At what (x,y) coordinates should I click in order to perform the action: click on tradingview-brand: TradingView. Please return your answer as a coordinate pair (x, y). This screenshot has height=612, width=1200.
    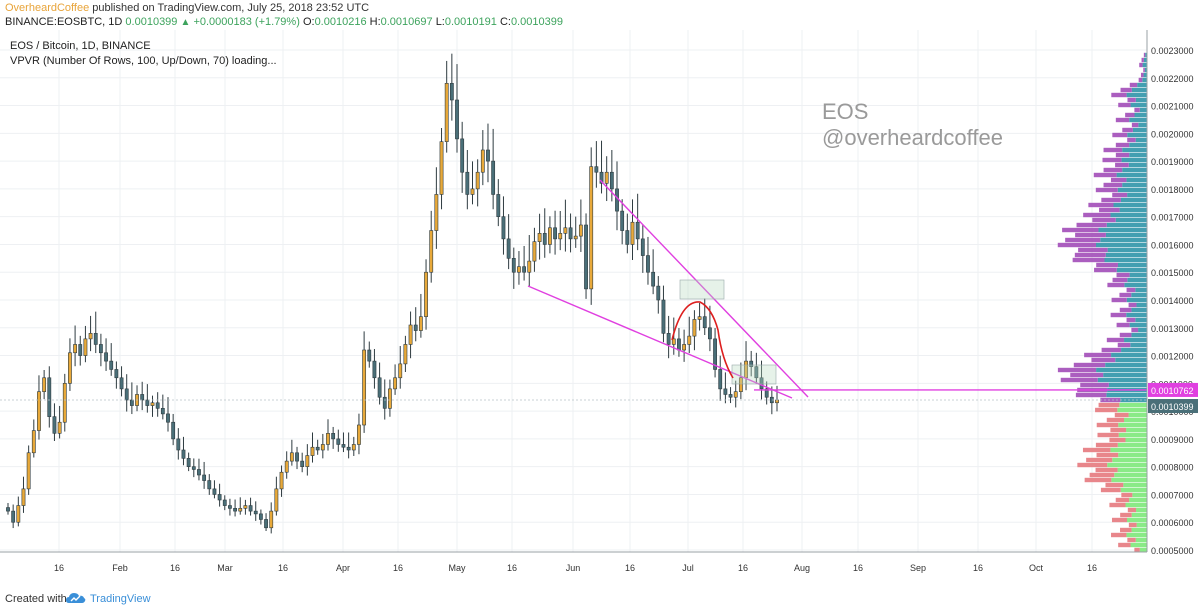
    Looking at the image, I should click on (120, 599).